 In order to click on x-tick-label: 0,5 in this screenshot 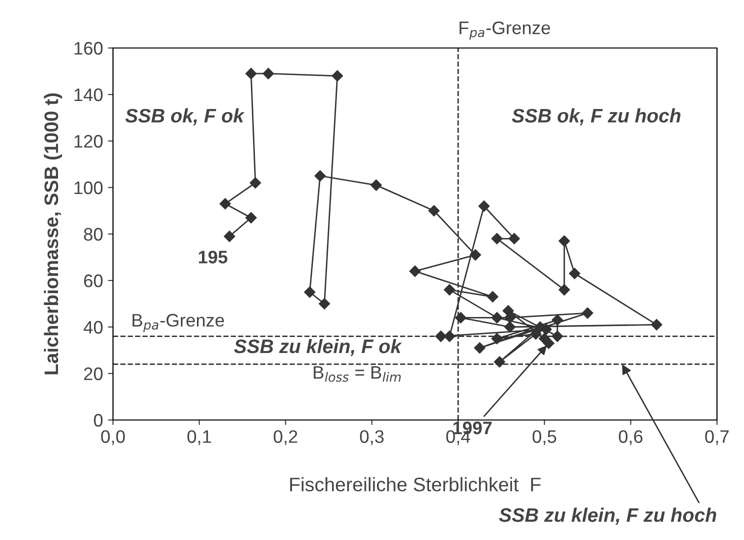, I will do `click(544, 438)`.